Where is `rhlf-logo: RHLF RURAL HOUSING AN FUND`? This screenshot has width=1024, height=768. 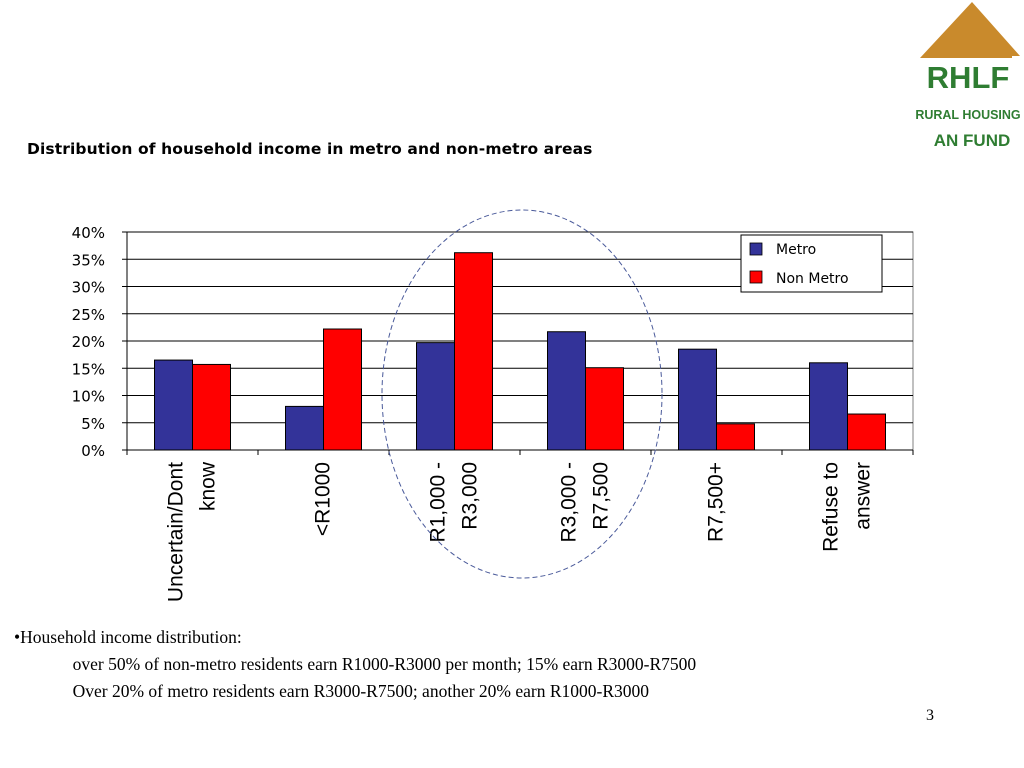 rhlf-logo: RHLF RURAL HOUSING AN FUND is located at coordinates (968, 76).